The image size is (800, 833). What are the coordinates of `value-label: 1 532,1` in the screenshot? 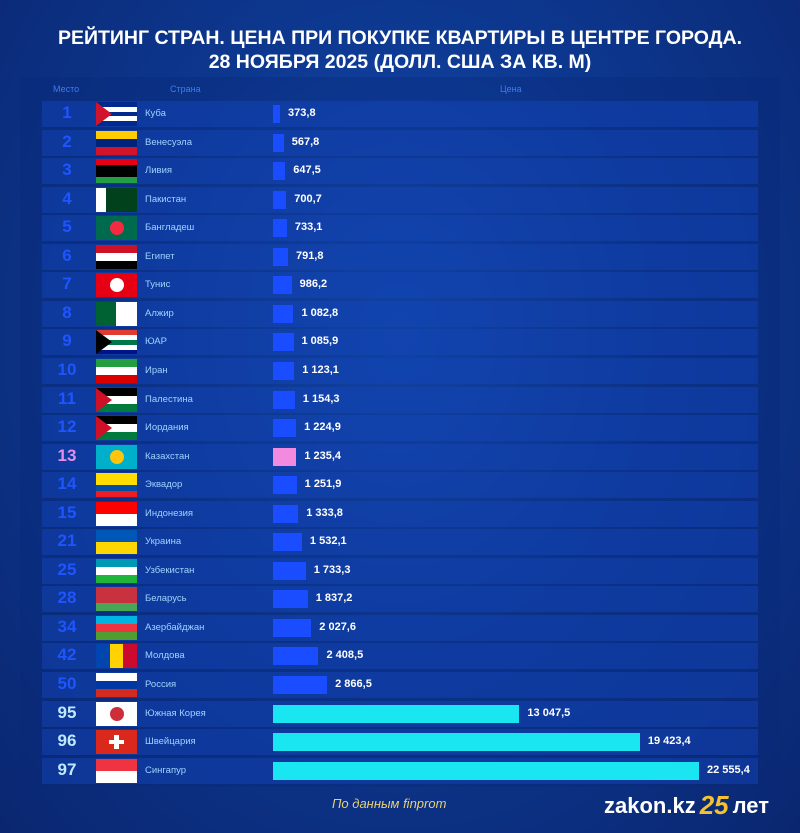 It's located at (328, 541).